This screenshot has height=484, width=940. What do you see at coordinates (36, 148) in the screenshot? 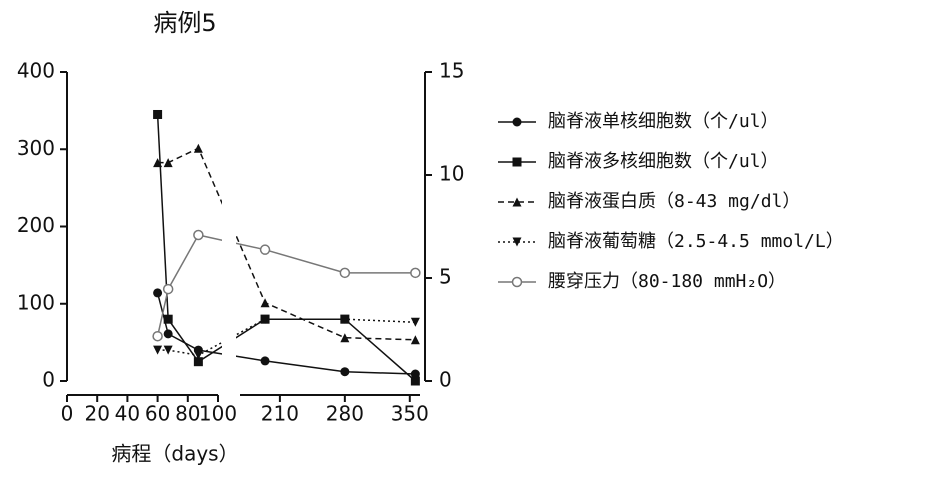
I see `y-tick-label: 300` at bounding box center [36, 148].